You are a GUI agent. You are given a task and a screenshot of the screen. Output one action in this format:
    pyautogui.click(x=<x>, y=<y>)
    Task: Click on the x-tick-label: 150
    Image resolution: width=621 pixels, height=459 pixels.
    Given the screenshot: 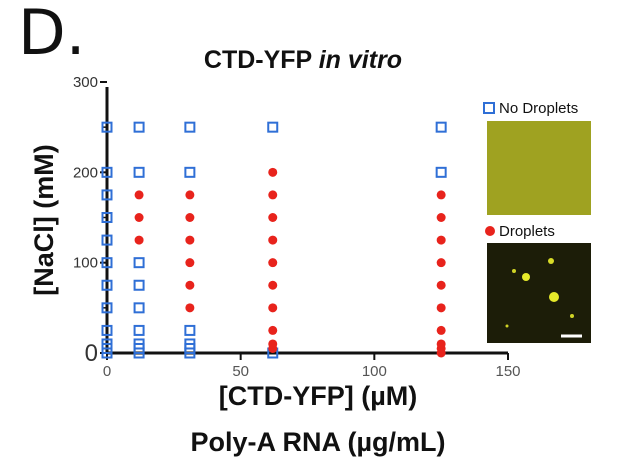 What is the action you would take?
    pyautogui.click(x=507, y=371)
    